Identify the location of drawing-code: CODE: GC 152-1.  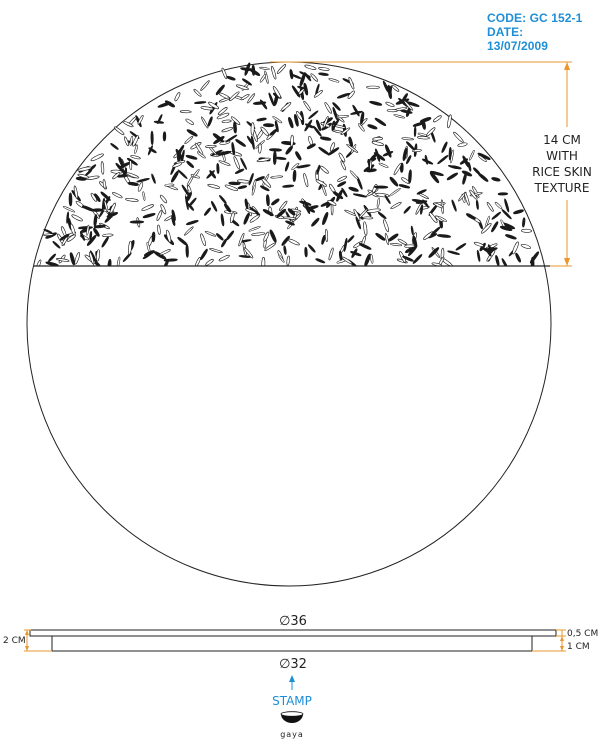
(535, 18).